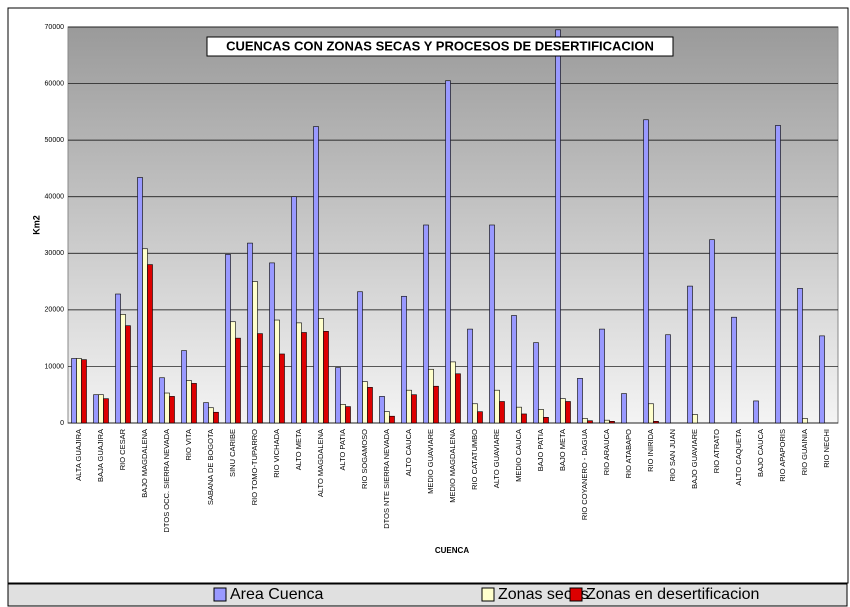 This screenshot has height=607, width=850. Describe the element at coordinates (606, 452) in the screenshot. I see `x-tick-label: RIO ARAUCA` at that location.